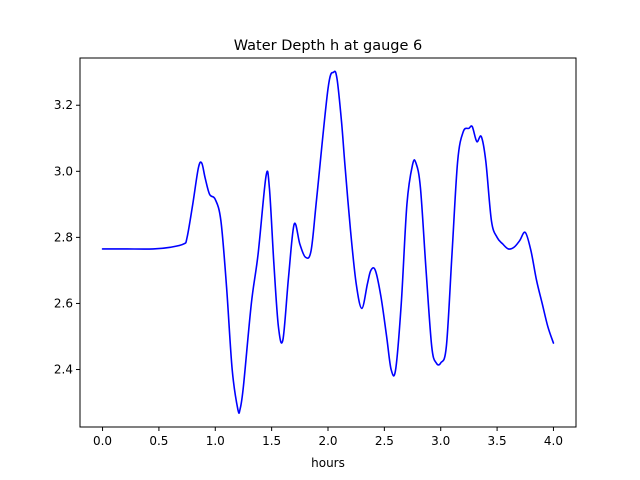 This screenshot has width=640, height=480. I want to click on x-tick-label: 2.5, so click(384, 441).